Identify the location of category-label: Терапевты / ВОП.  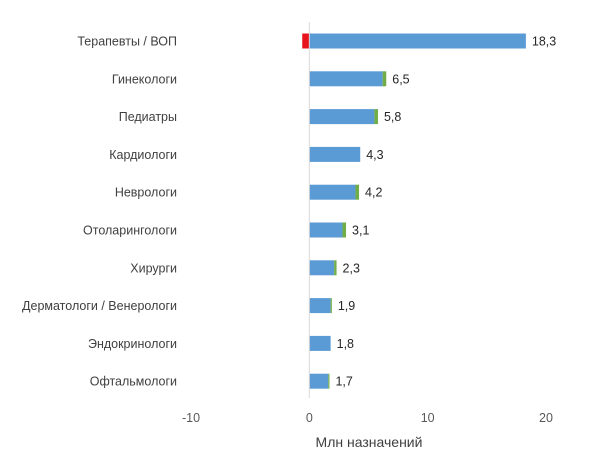
(127, 42).